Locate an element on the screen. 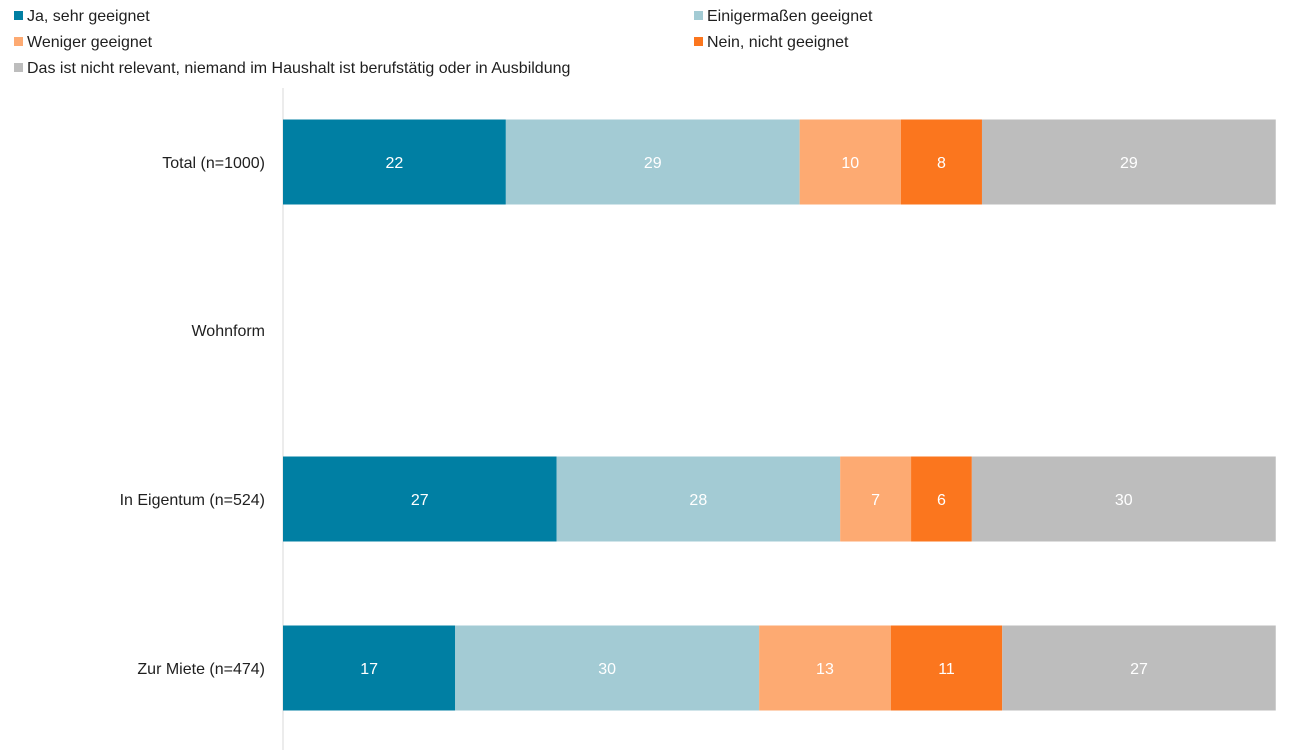 The width and height of the screenshot is (1296, 750). data-label: 11 is located at coordinates (946, 669).